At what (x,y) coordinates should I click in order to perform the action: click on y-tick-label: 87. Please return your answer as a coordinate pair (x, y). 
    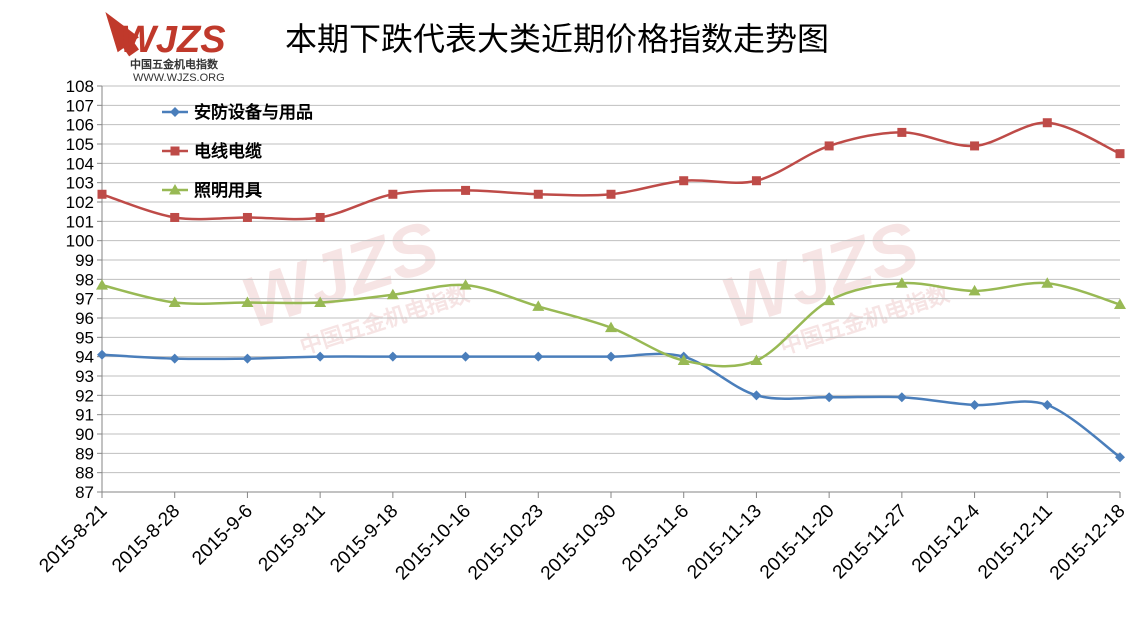
    Looking at the image, I should click on (84, 492).